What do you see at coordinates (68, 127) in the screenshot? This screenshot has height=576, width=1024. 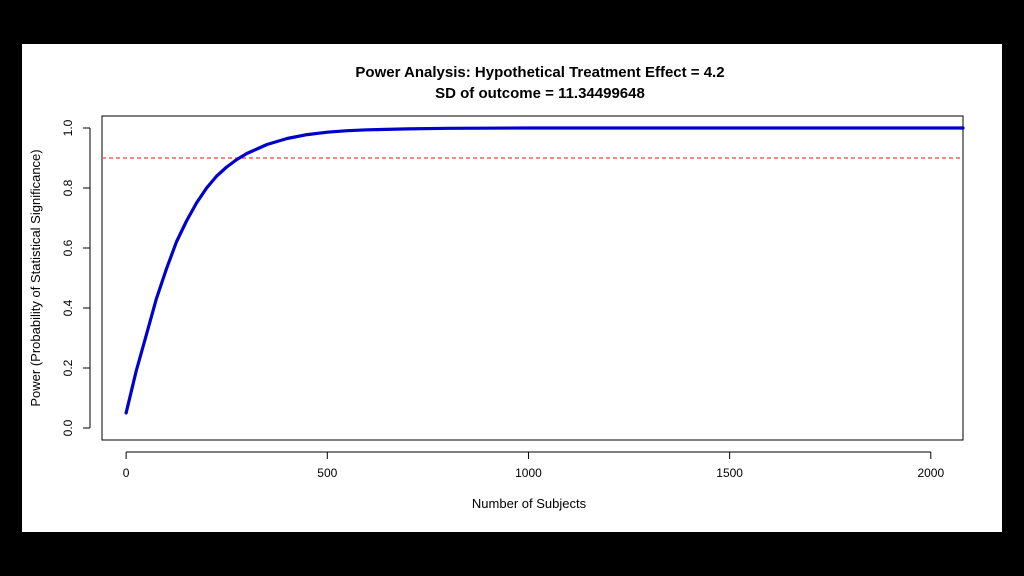 I see `y-tick-label: 1.0` at bounding box center [68, 127].